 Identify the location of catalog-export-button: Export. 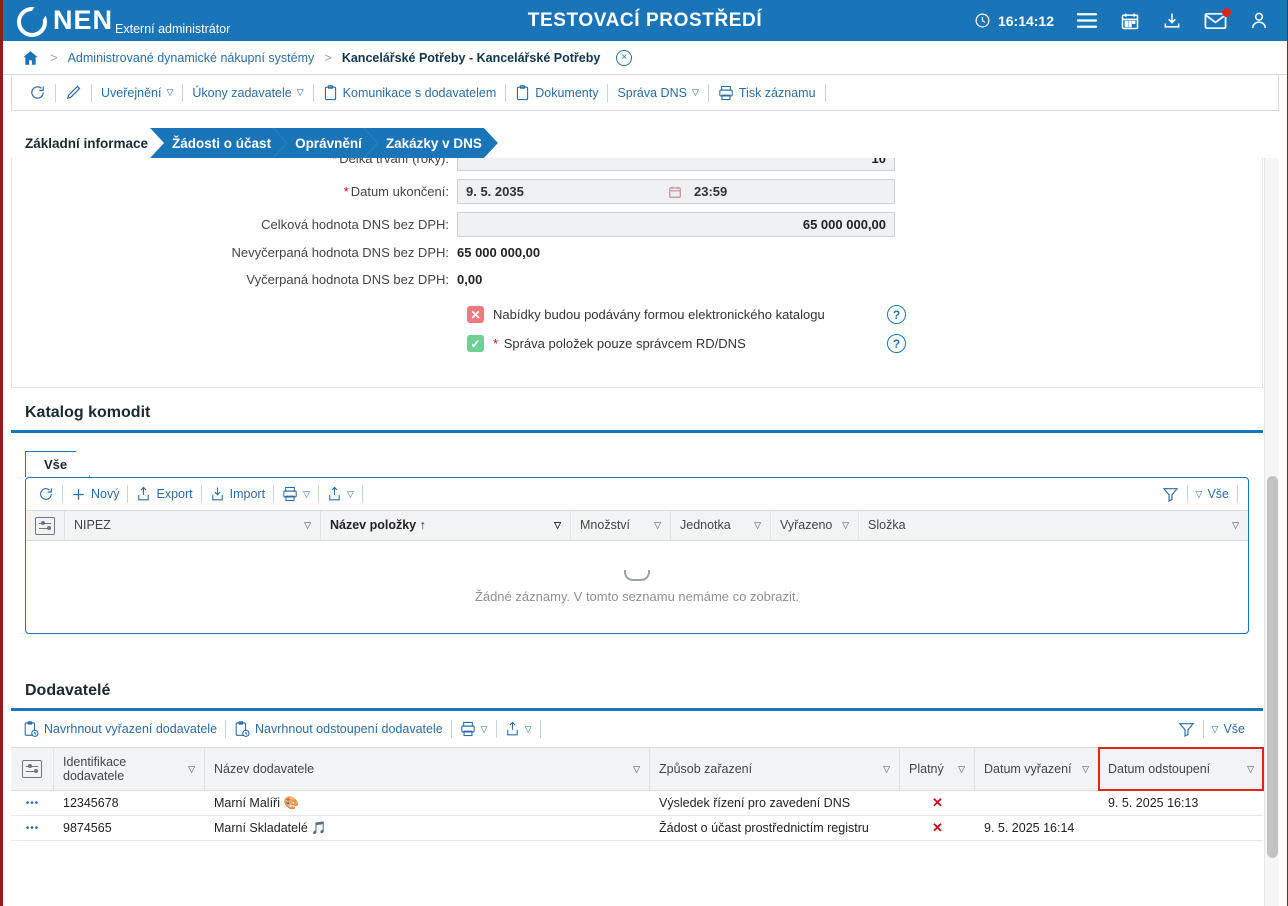
(164, 494).